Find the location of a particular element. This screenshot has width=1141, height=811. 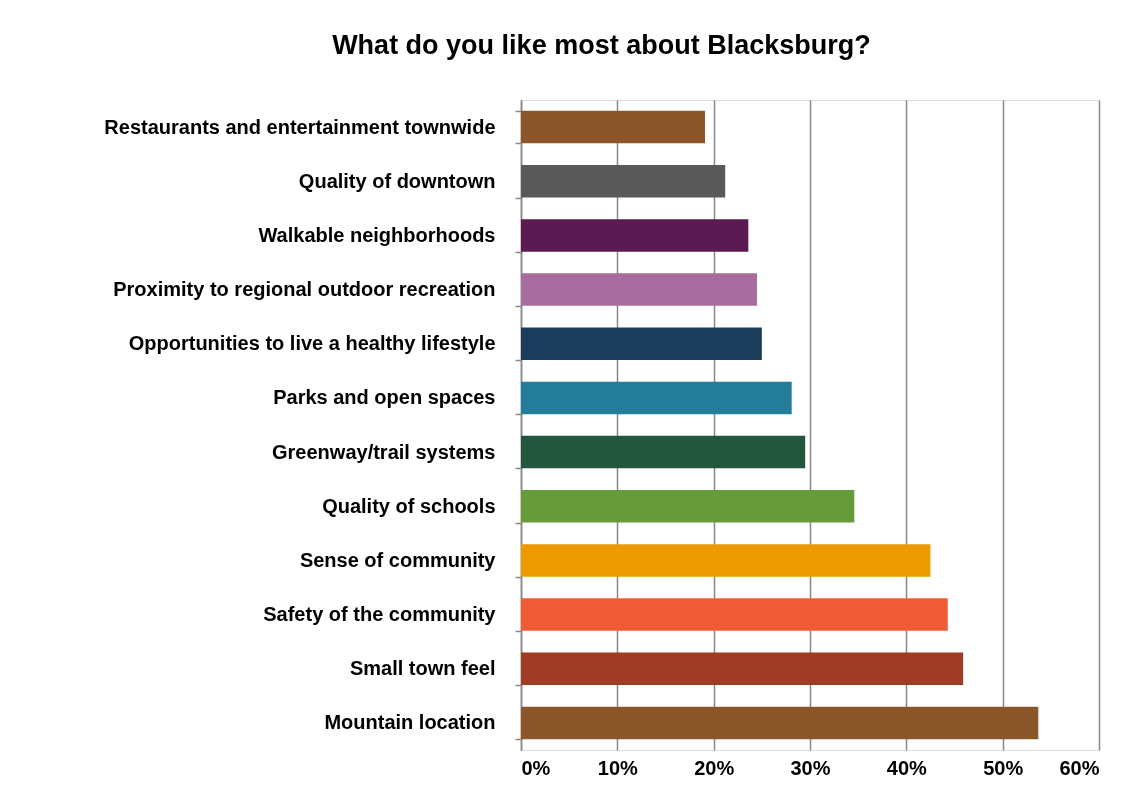

x-tick-label: 20% is located at coordinates (714, 767).